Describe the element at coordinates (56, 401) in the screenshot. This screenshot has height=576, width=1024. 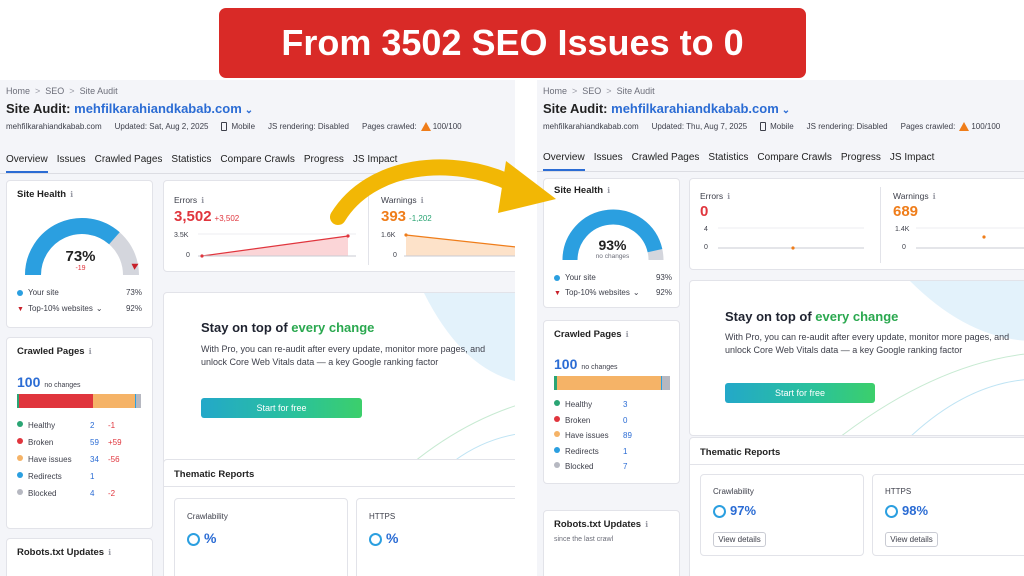
I see `bar-segment-broken` at that location.